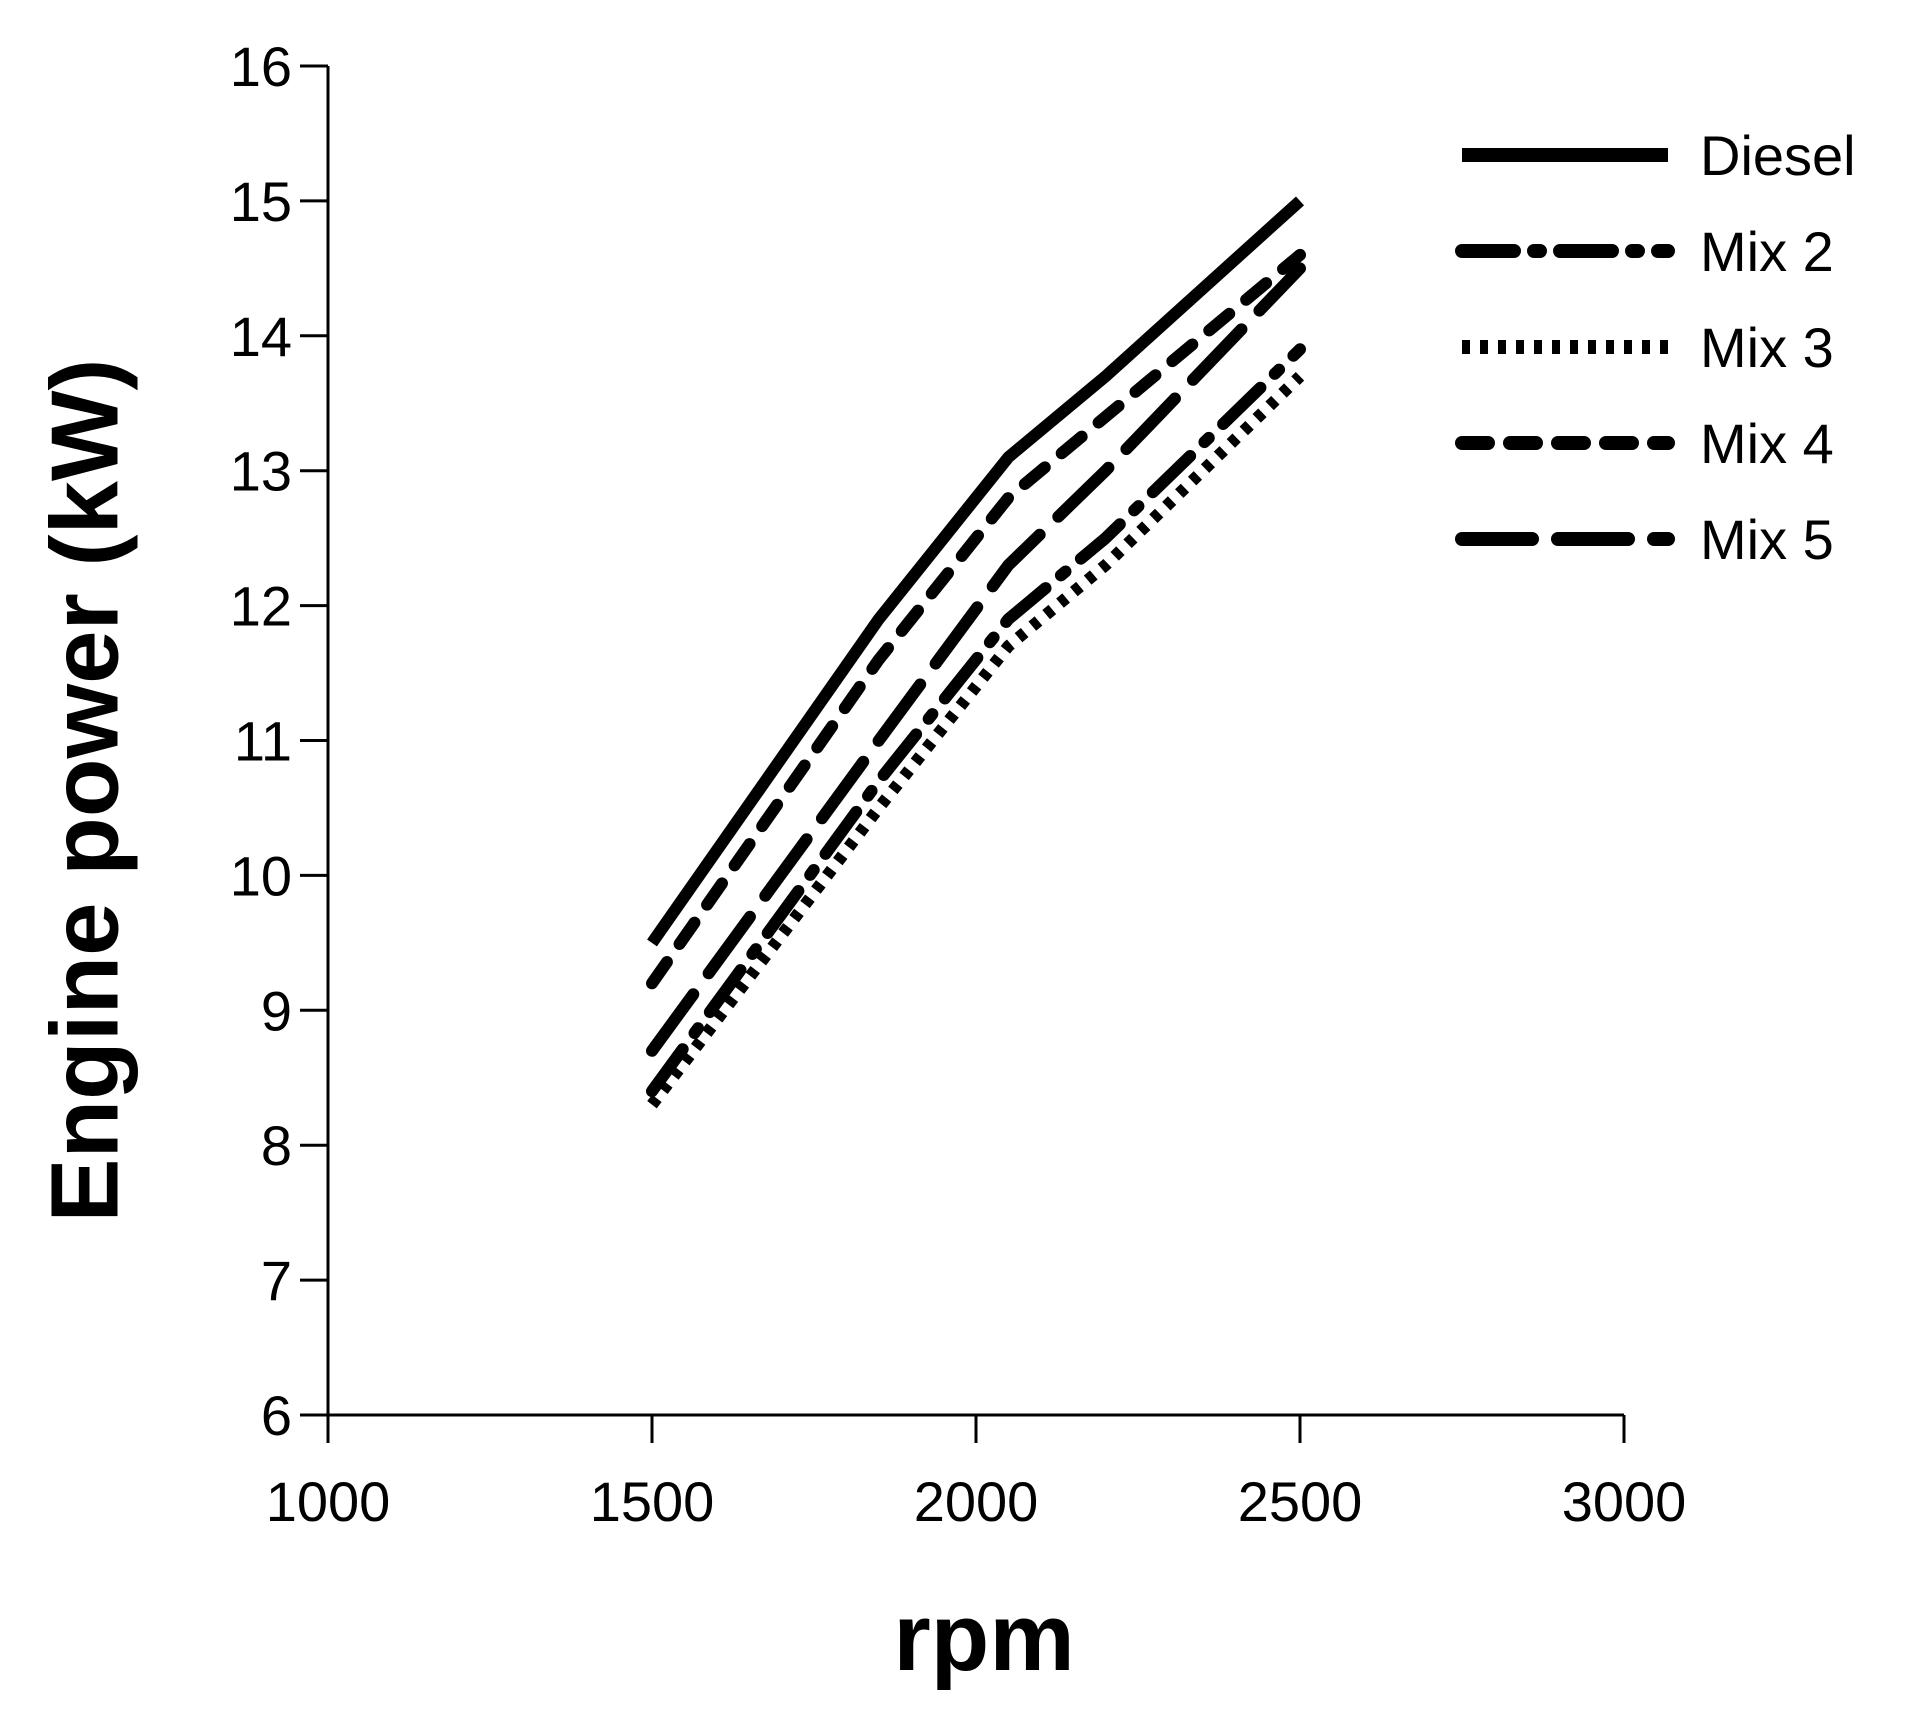 Image resolution: width=1921 pixels, height=1724 pixels. Describe the element at coordinates (1767, 251) in the screenshot. I see `legend-label-mix-2: Mix 2` at that location.